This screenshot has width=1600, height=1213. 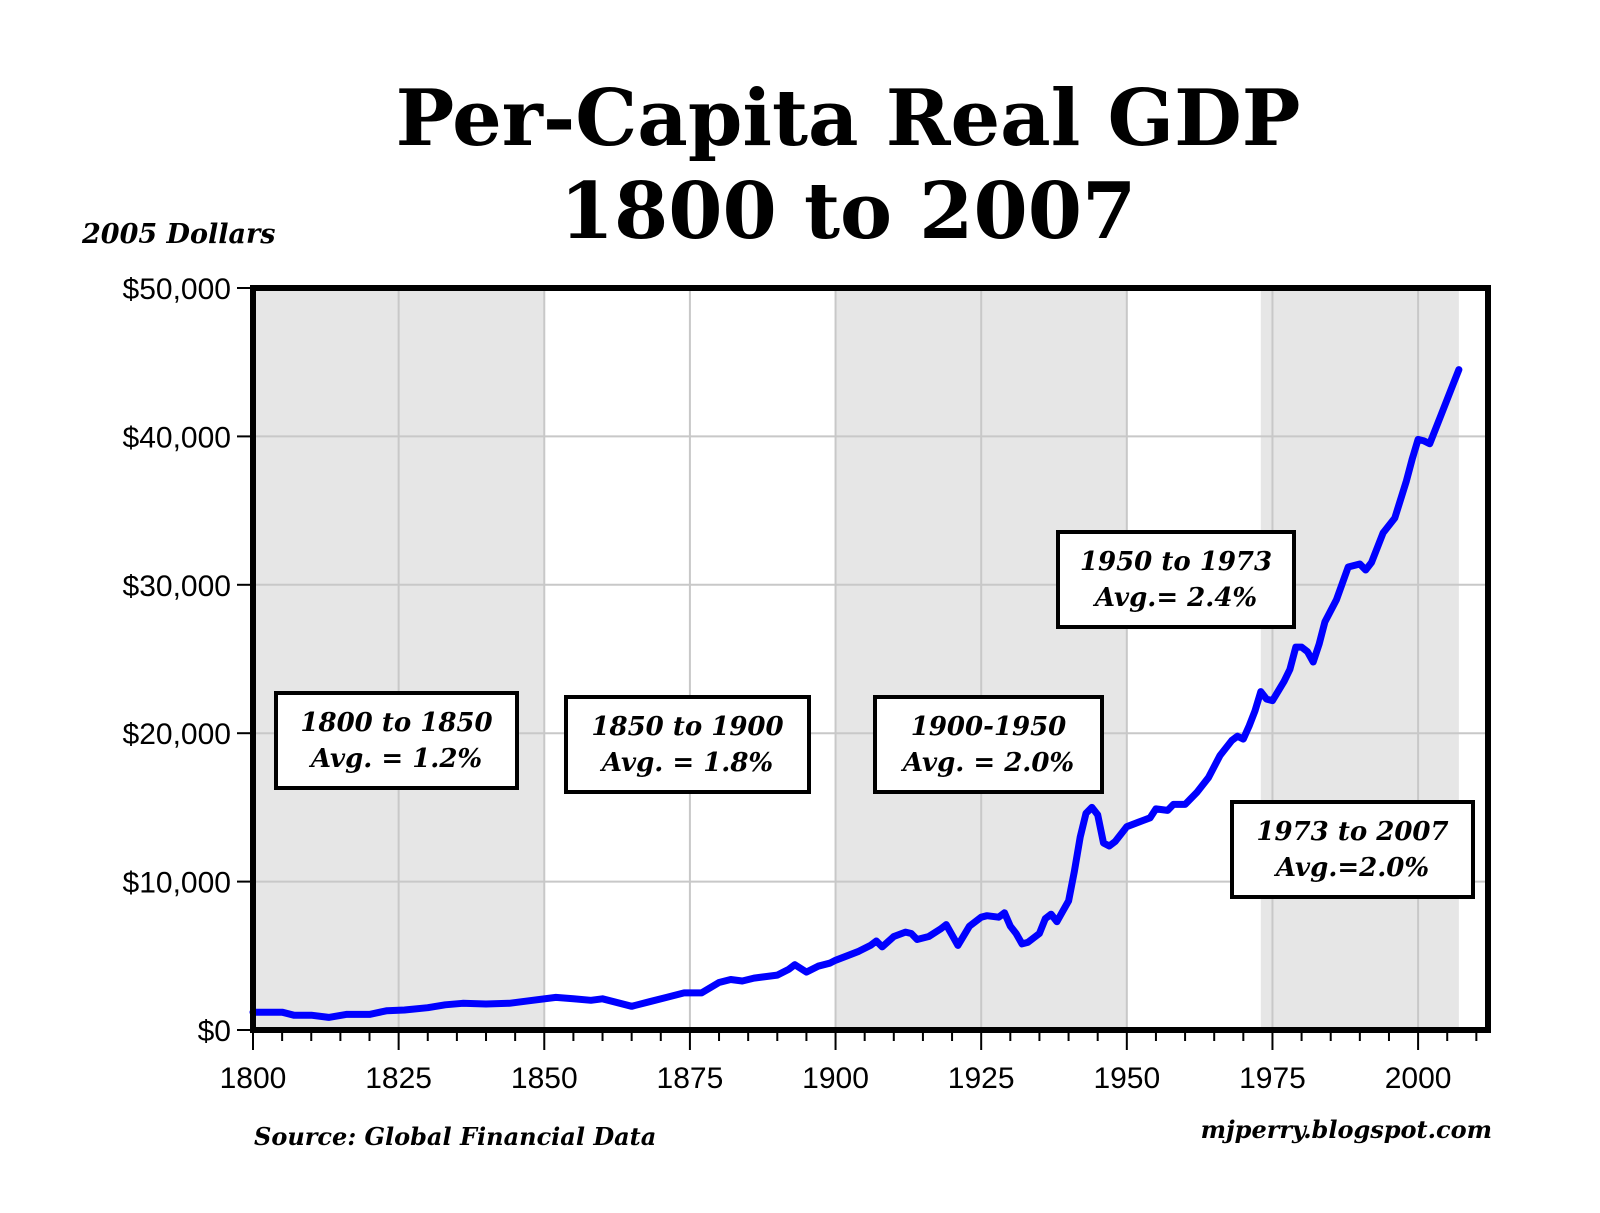 I want to click on annotation-average: Avg.=2.0%, so click(x=1351, y=868).